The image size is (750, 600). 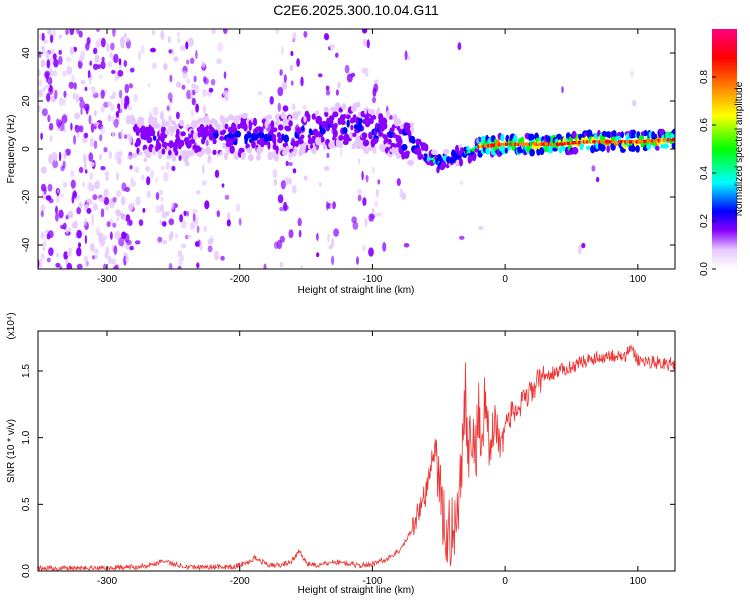 What do you see at coordinates (372, 279) in the screenshot?
I see `spectrogram-x-tick-label: -100` at bounding box center [372, 279].